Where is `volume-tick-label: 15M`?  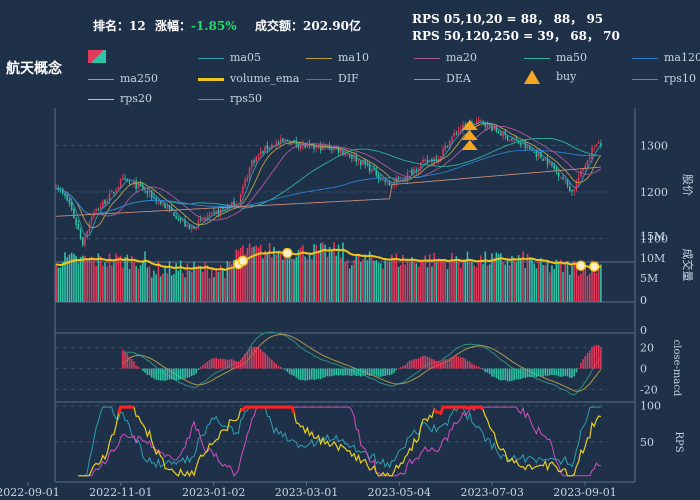 volume-tick-label: 15M is located at coordinates (652, 236).